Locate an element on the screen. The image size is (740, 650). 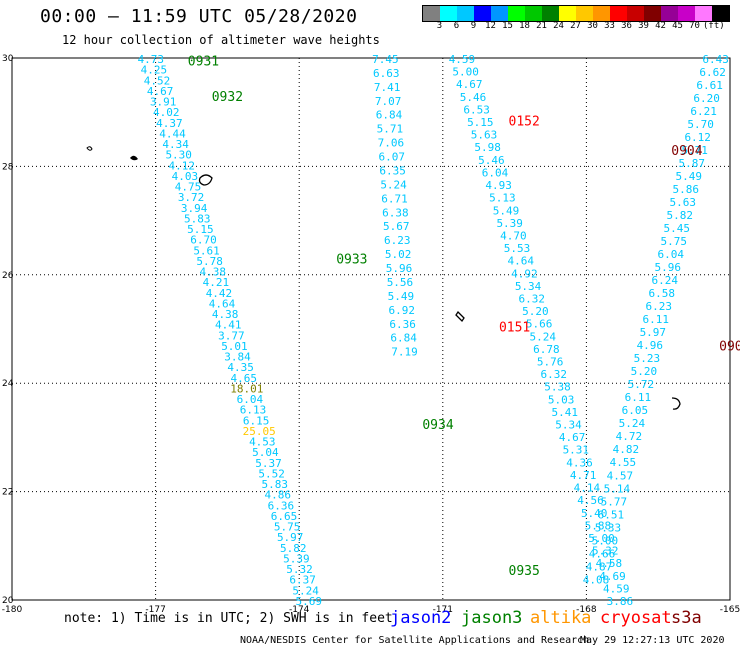
x-tick-label: -165 is located at coordinates (730, 610).